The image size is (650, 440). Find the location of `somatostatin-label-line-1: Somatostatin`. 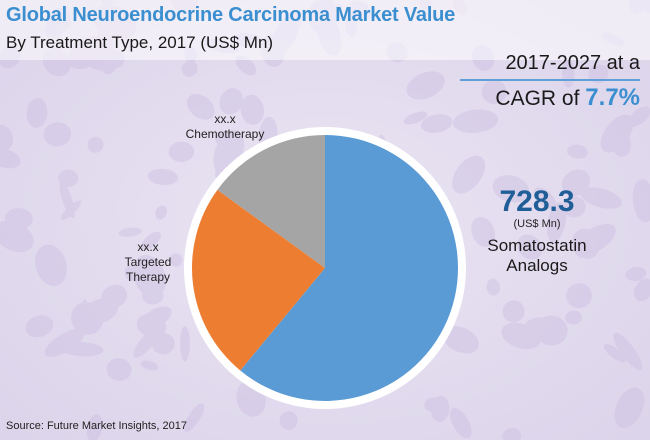

somatostatin-label-line-1: Somatostatin is located at coordinates (537, 245).